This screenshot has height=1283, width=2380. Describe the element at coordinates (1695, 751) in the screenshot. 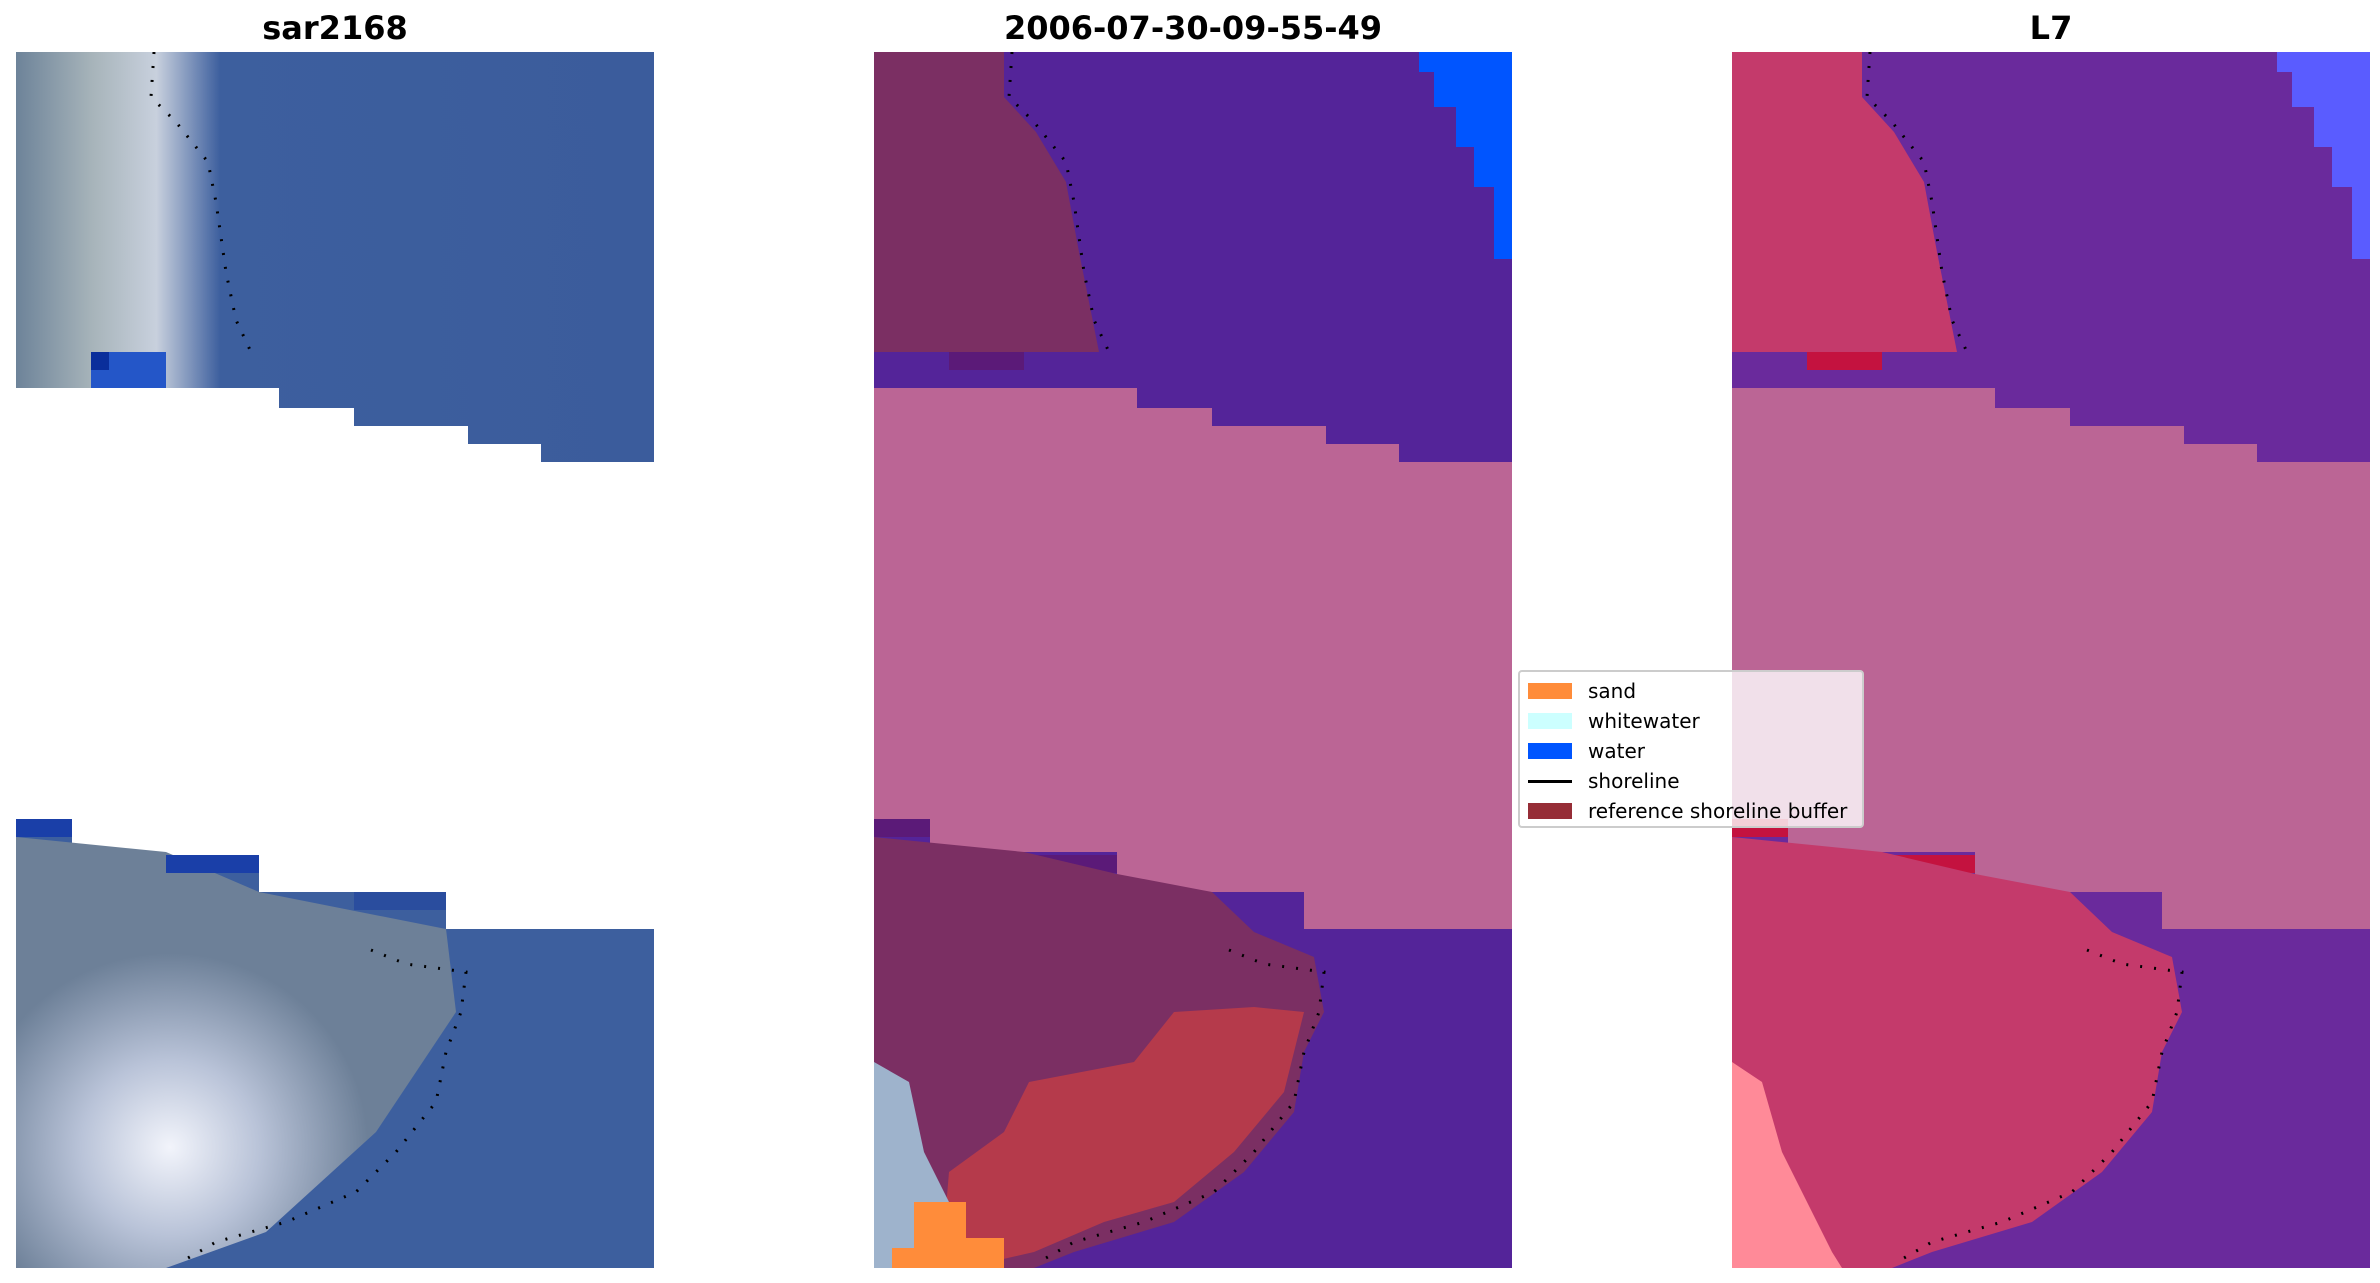

I see `legend-item-water: water` at that location.